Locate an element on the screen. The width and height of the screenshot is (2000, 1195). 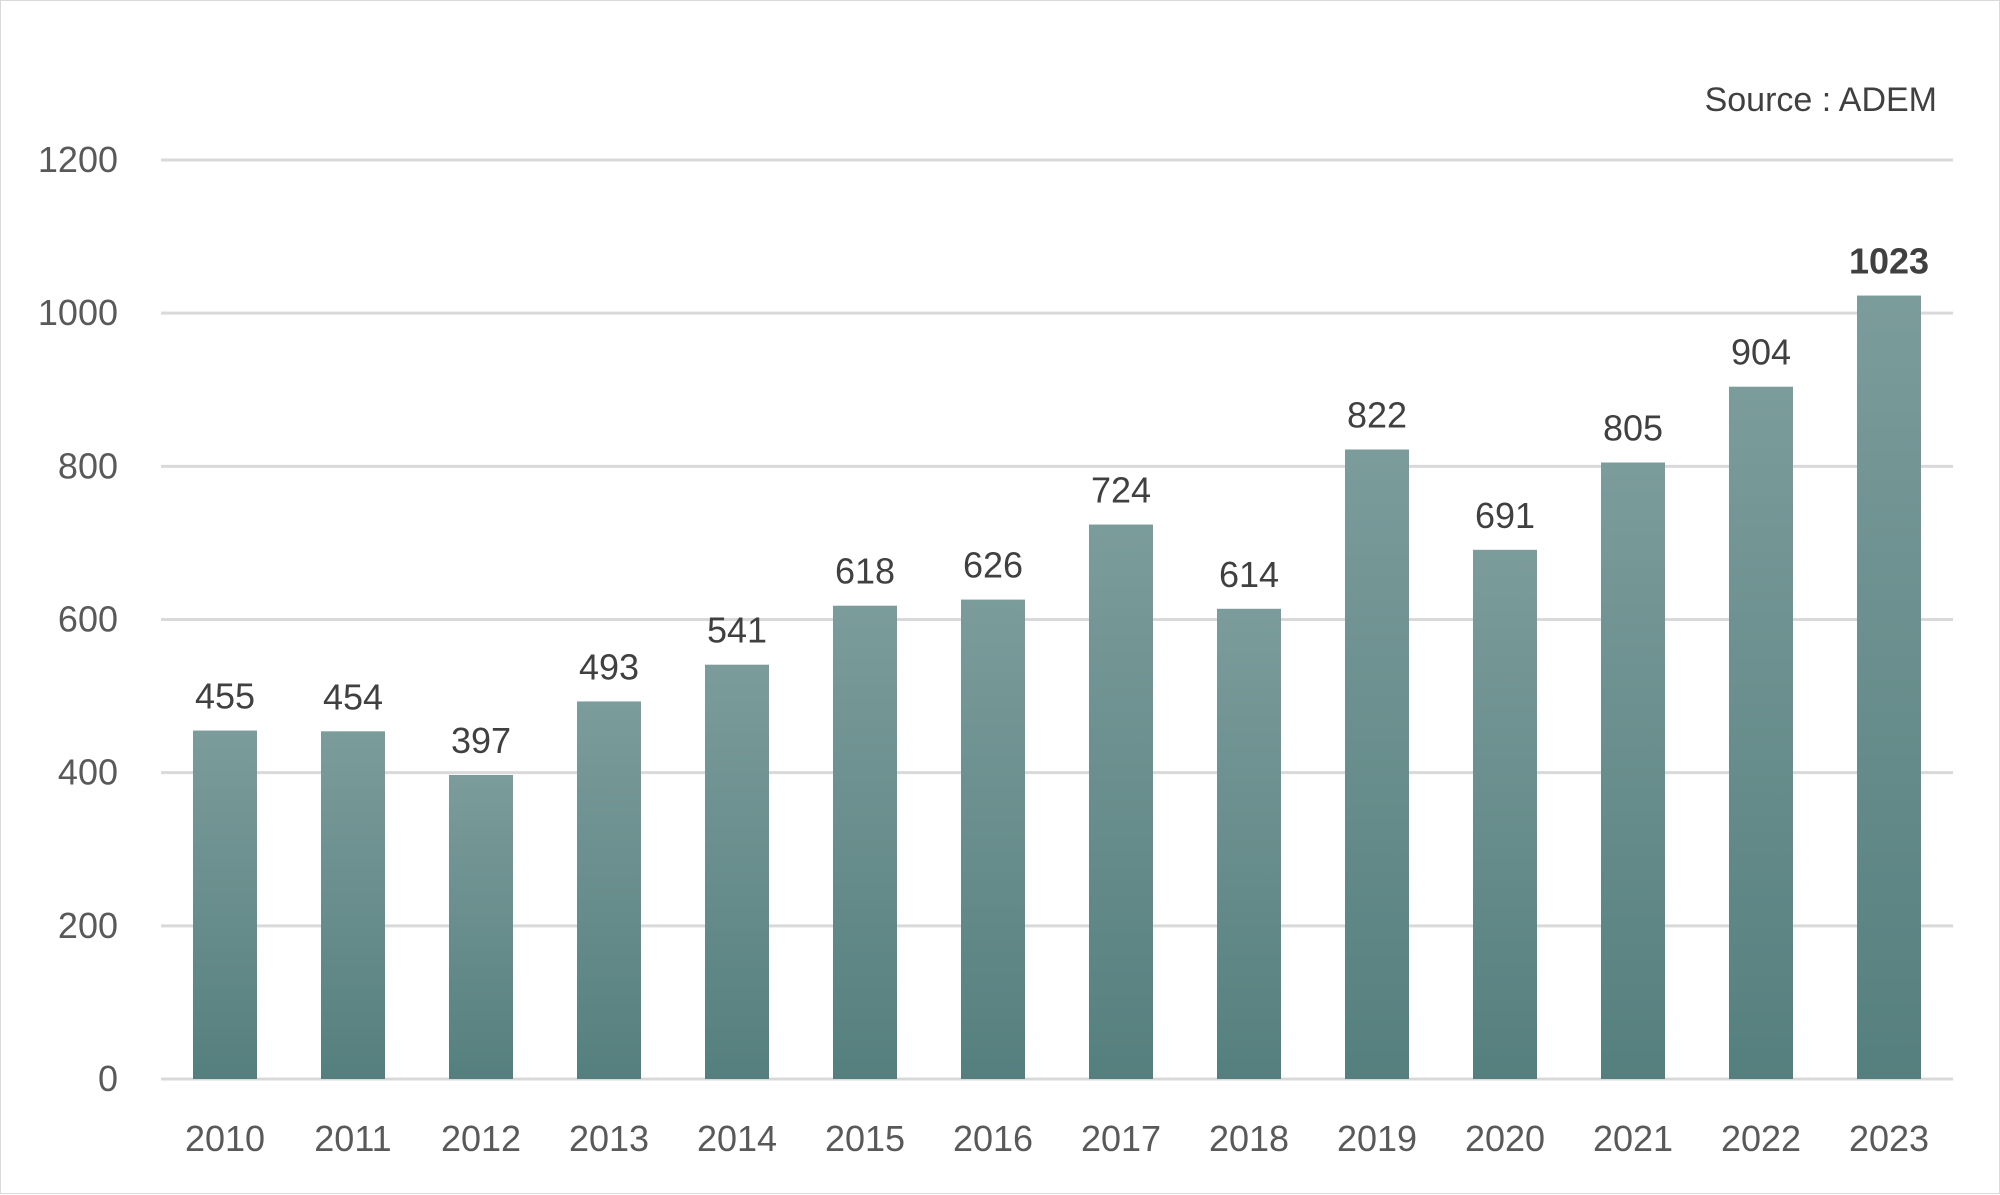
x-tick-label: 2012 is located at coordinates (481, 1138).